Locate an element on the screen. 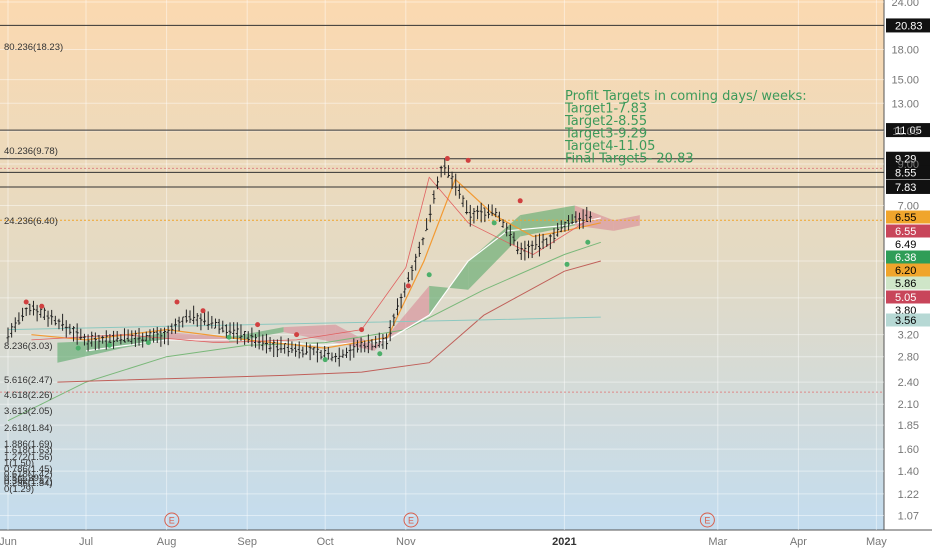  target-level-badge: 8.55 is located at coordinates (908, 172).